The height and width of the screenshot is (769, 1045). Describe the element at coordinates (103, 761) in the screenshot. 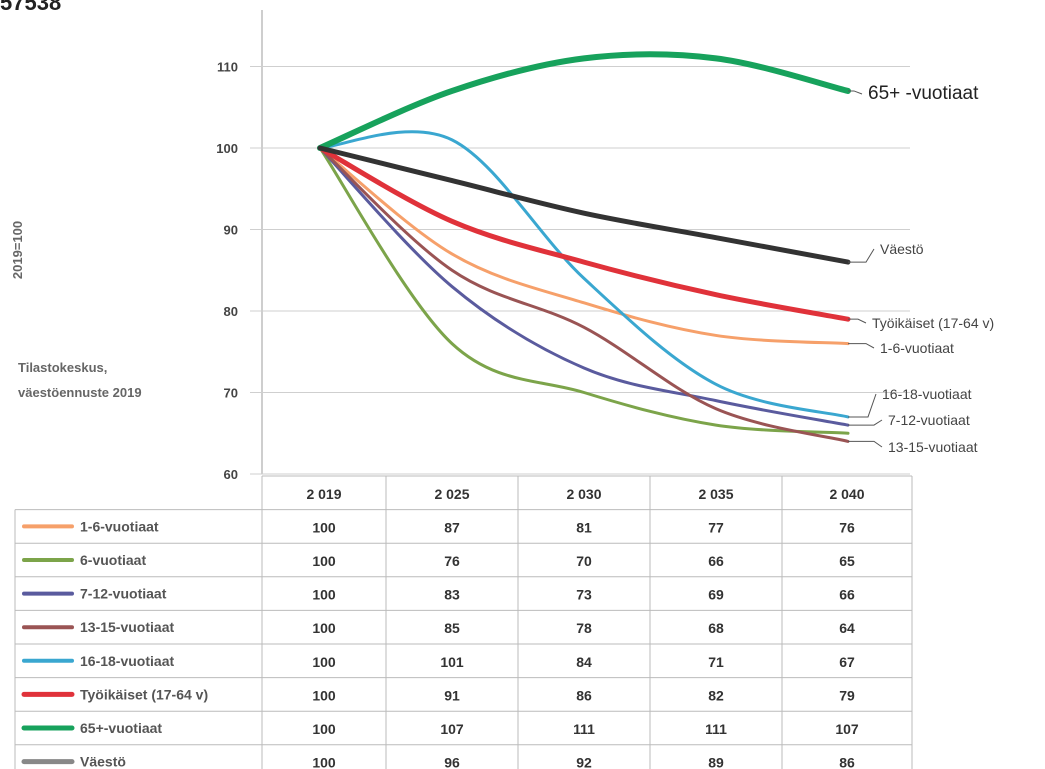

I see `table-row-label: Väestö` at that location.